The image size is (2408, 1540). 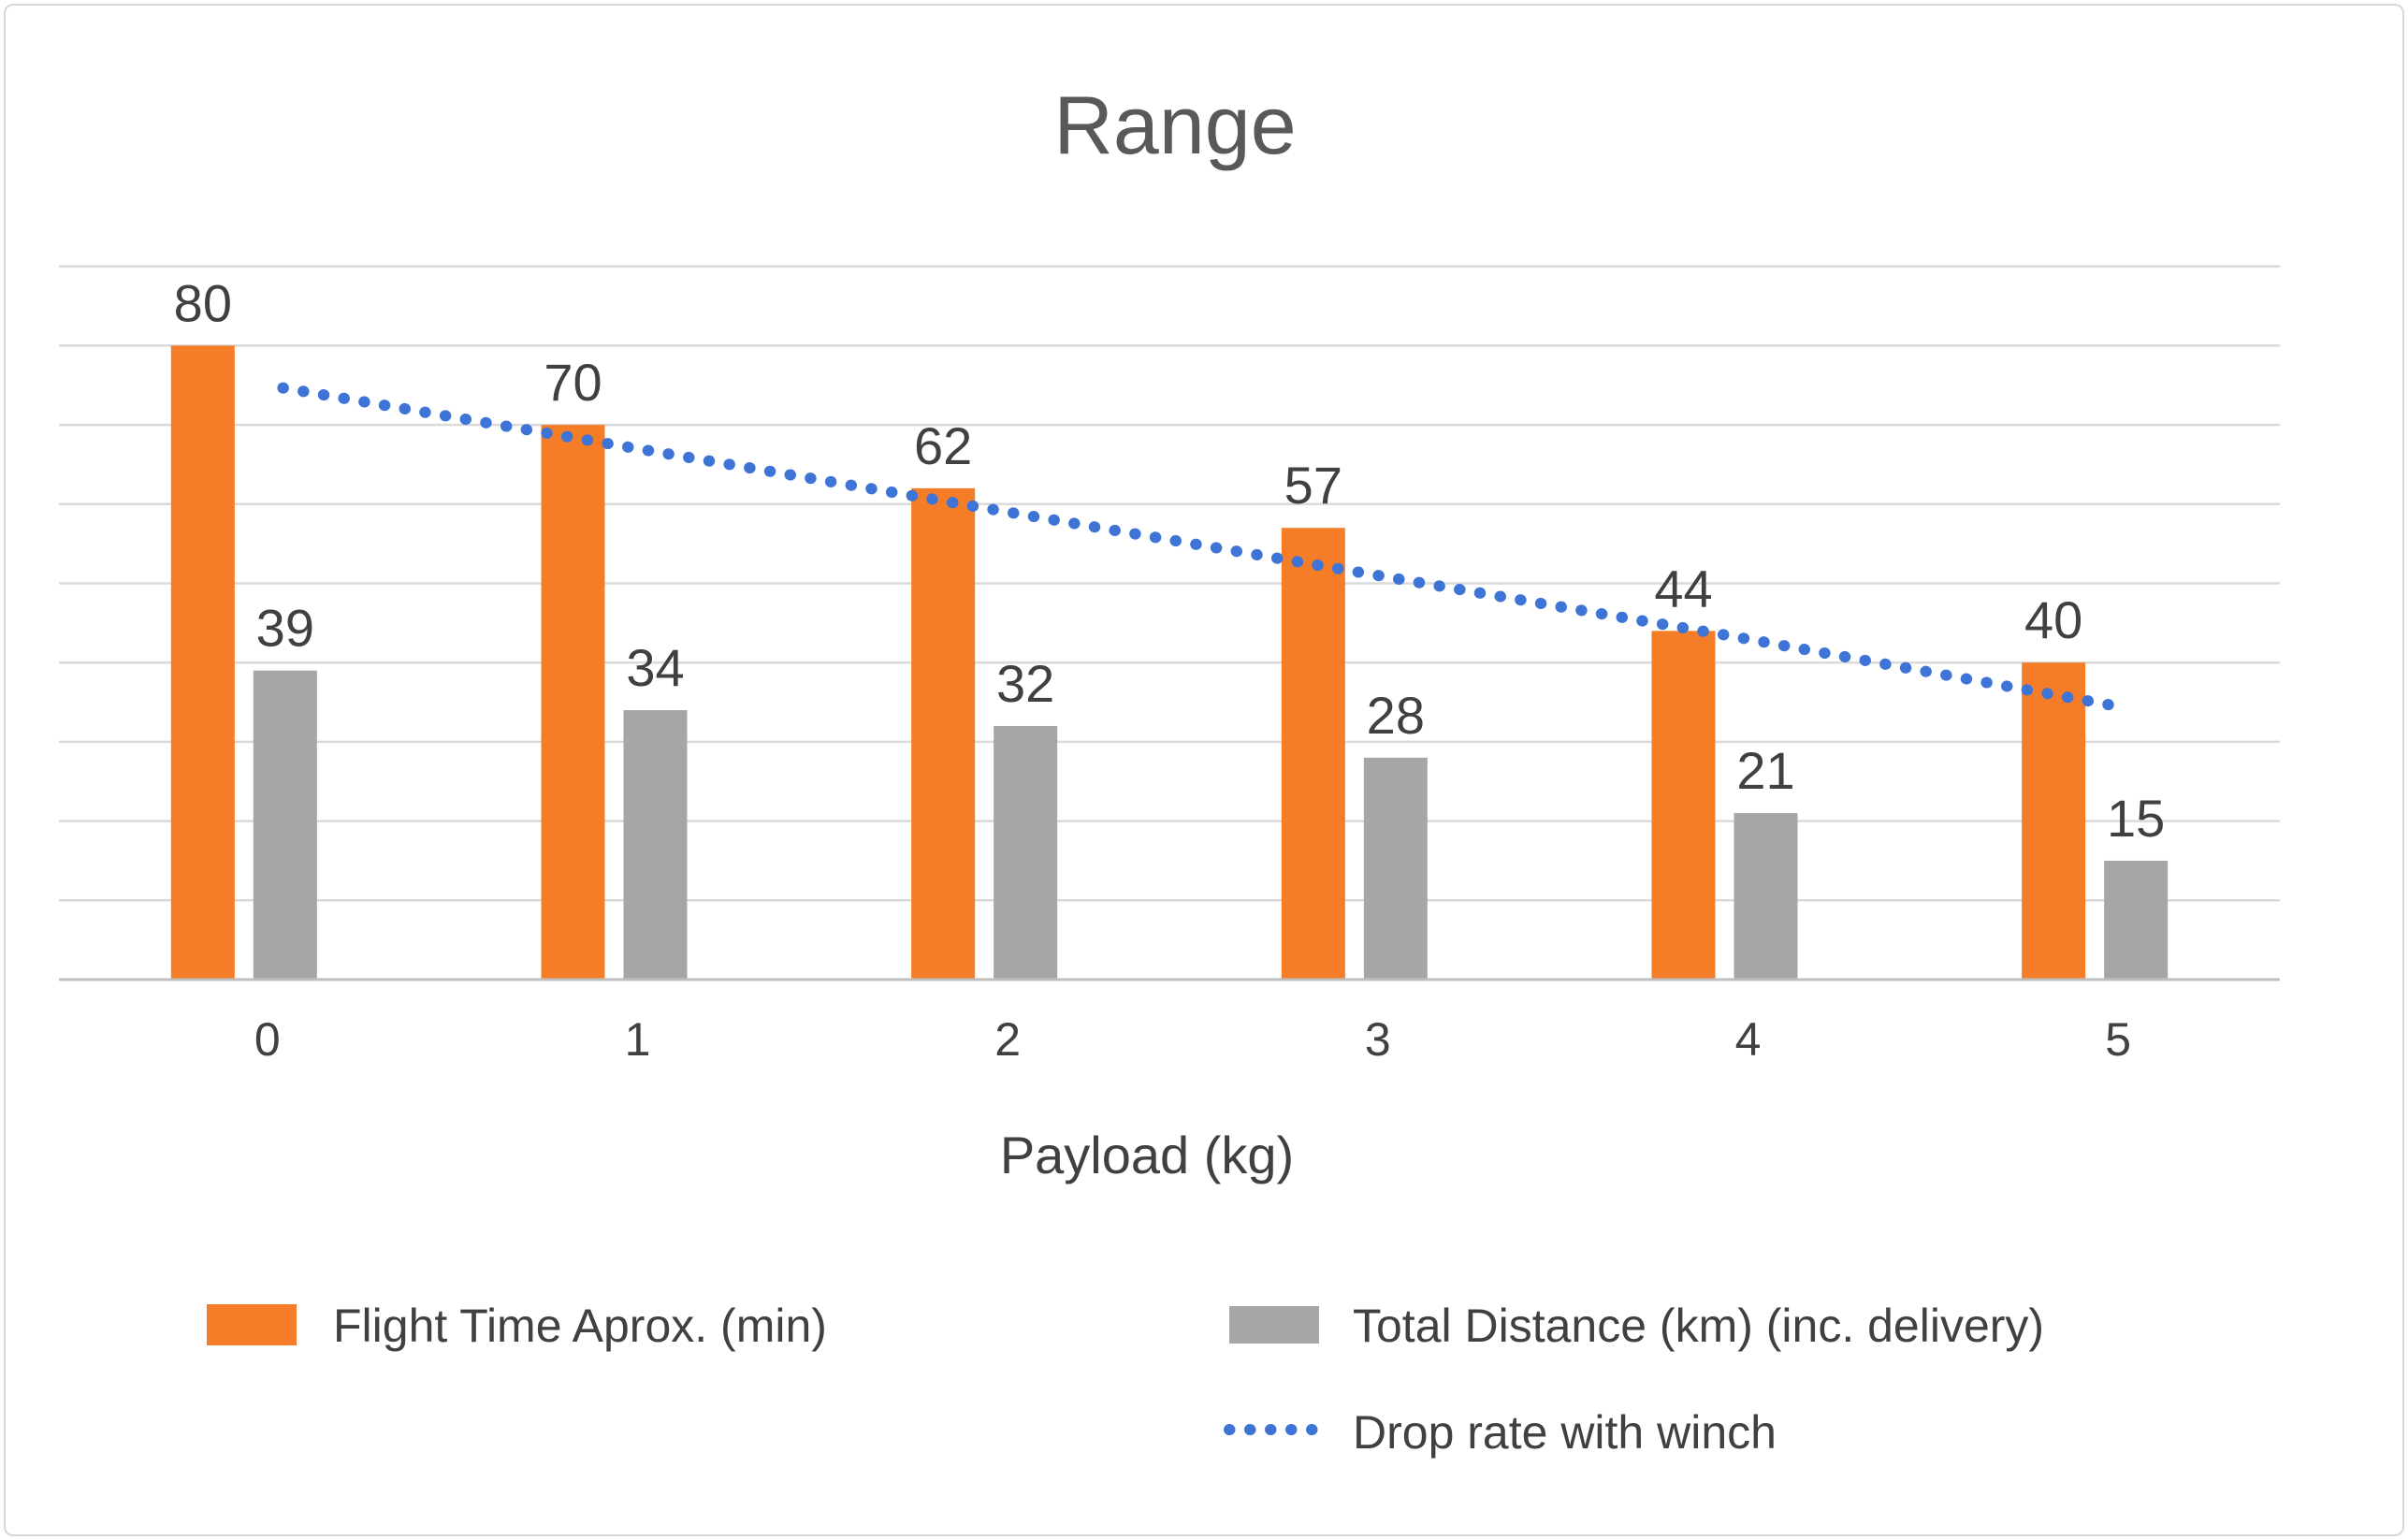 I want to click on x-tick-label: 4, so click(x=1749, y=1040).